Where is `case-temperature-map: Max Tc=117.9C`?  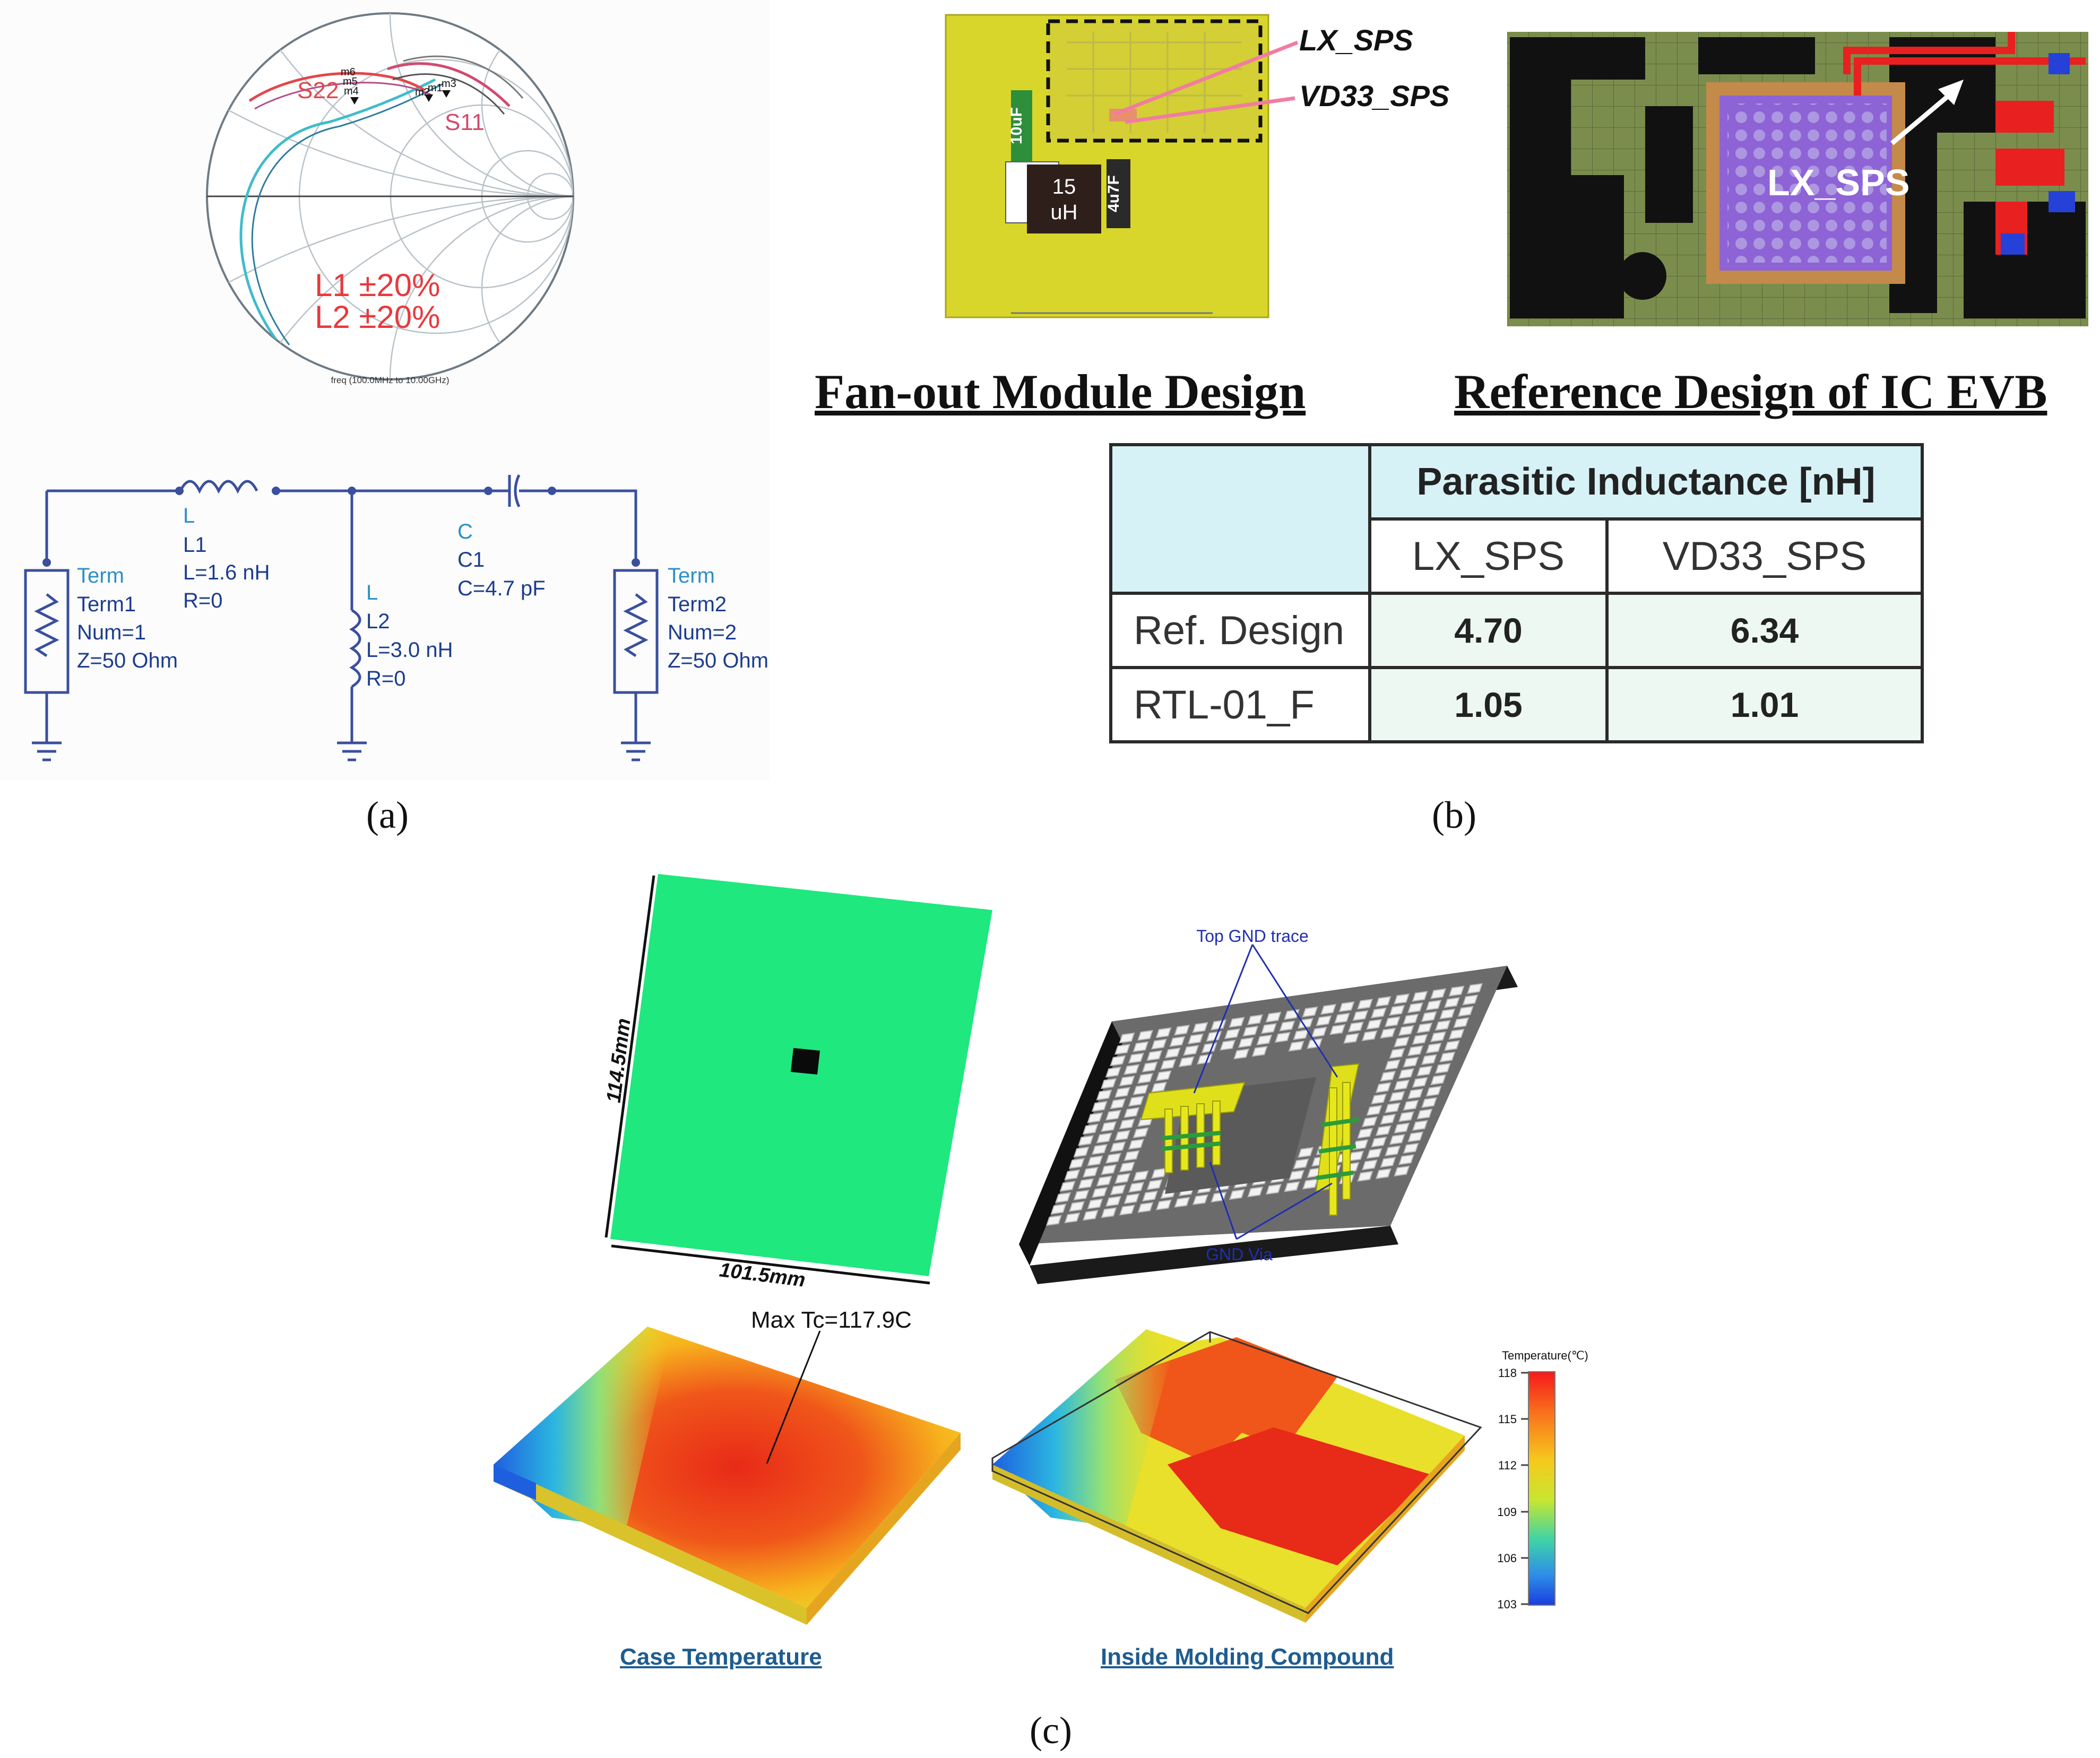
case-temperature-map: Max Tc=117.9C is located at coordinates (728, 1466).